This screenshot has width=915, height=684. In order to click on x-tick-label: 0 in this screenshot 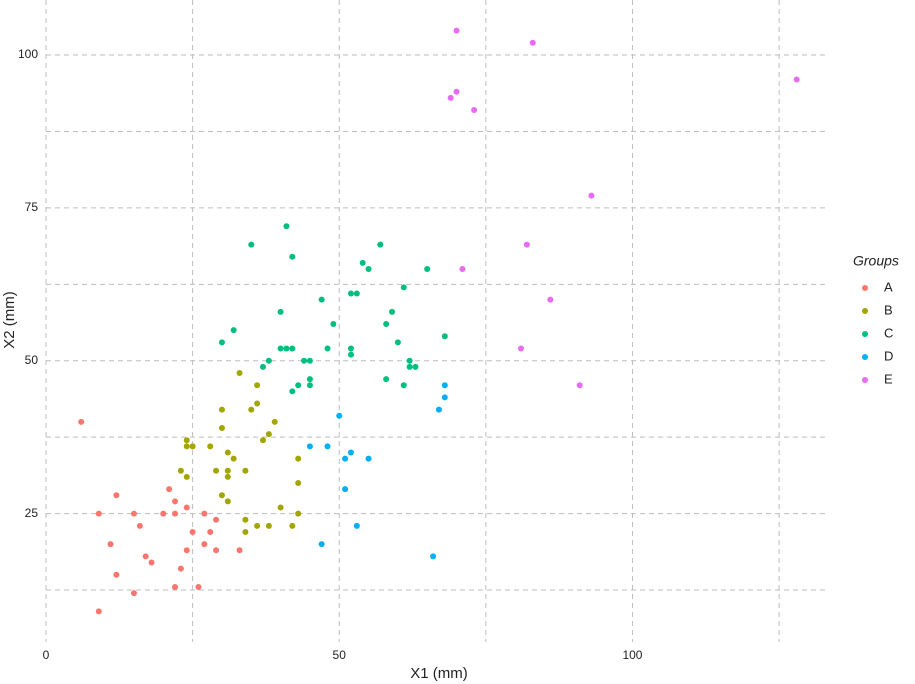, I will do `click(46, 655)`.